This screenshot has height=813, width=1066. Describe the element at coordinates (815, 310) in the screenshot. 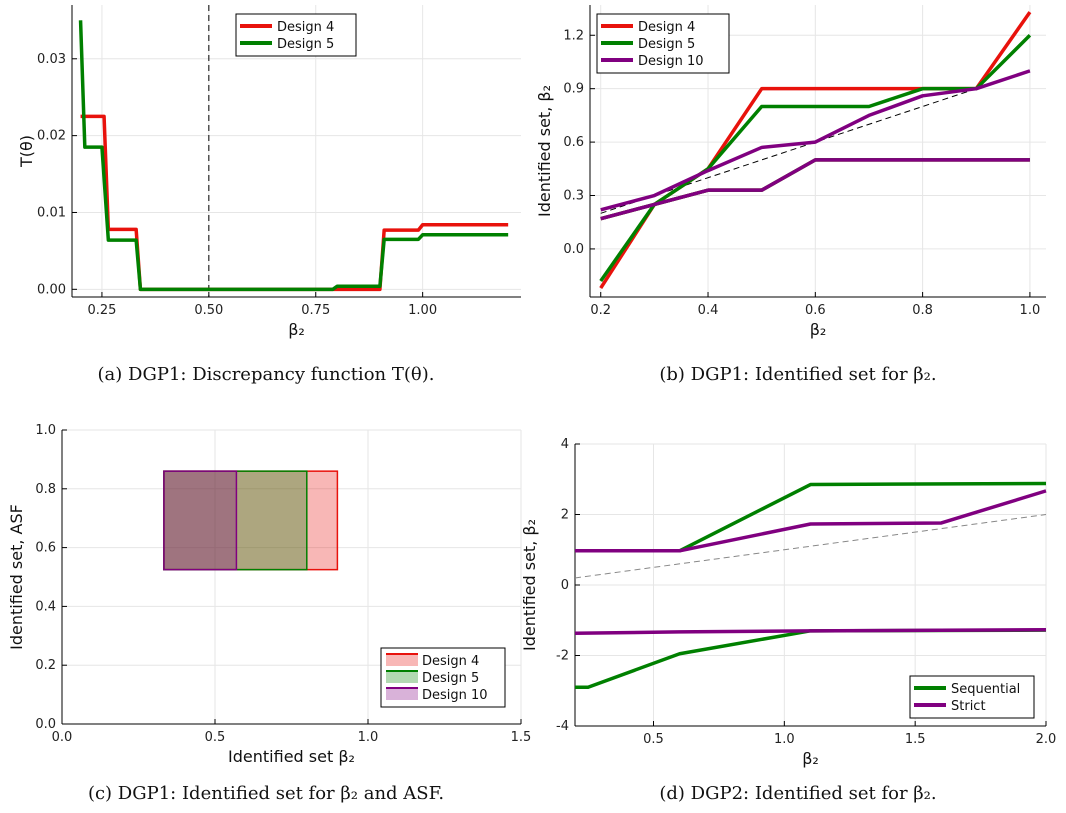

I see `x-tick-label: 0.6` at that location.